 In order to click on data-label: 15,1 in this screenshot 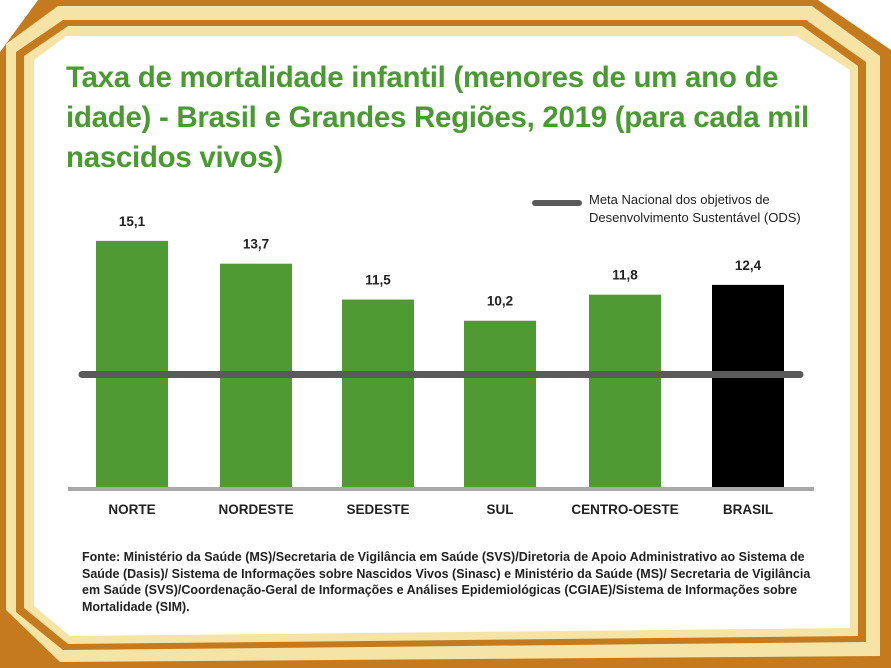, I will do `click(132, 221)`.